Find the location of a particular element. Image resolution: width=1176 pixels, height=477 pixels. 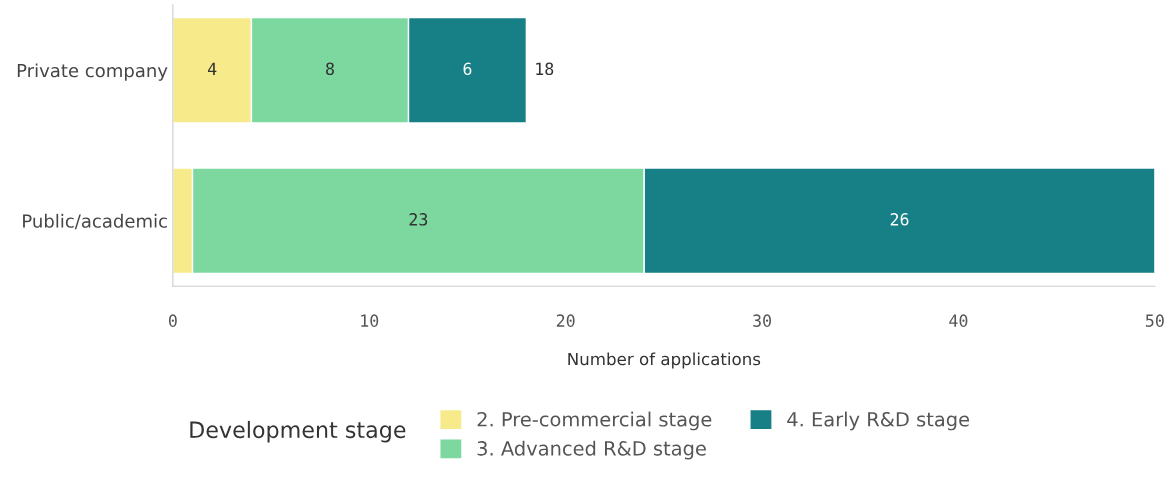

x-tick-label: 10 is located at coordinates (370, 320).